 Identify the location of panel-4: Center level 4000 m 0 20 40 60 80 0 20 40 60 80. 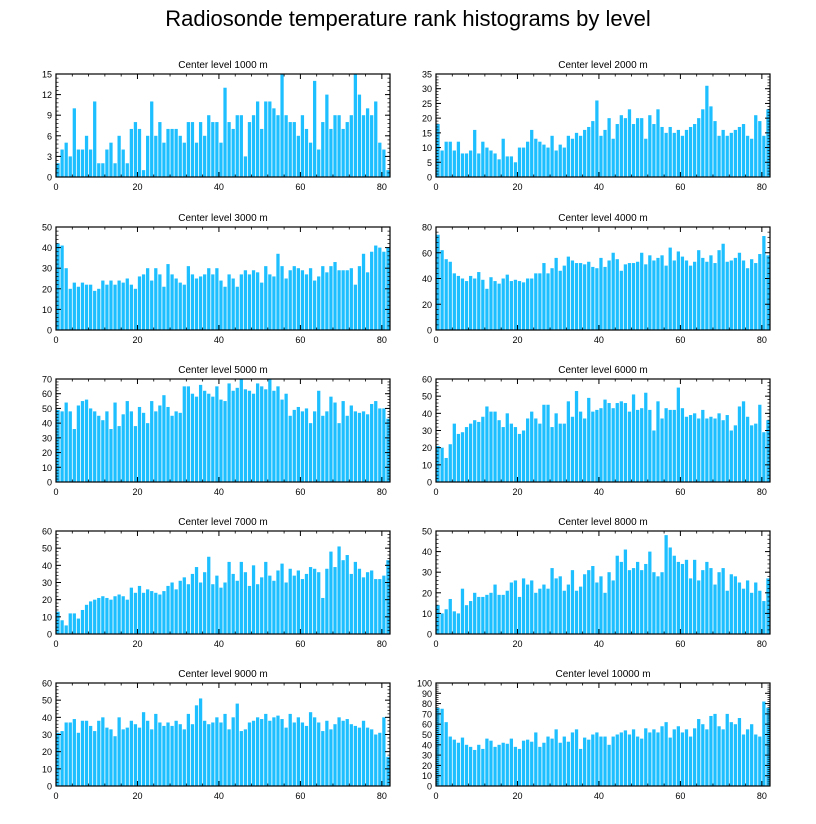
(596, 279).